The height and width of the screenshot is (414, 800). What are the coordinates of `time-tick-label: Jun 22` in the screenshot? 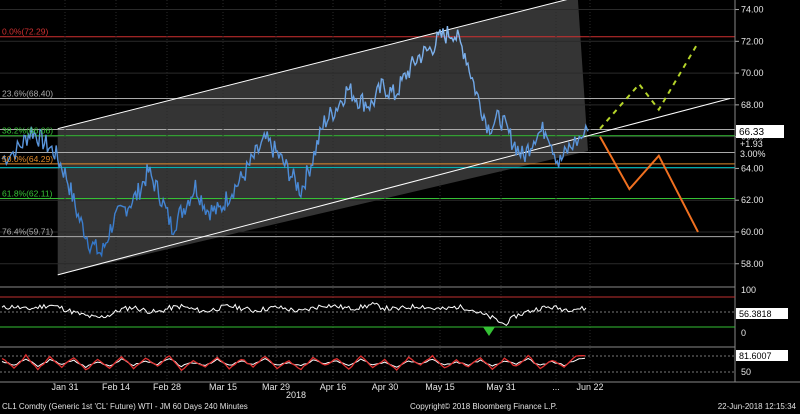 It's located at (589, 387).